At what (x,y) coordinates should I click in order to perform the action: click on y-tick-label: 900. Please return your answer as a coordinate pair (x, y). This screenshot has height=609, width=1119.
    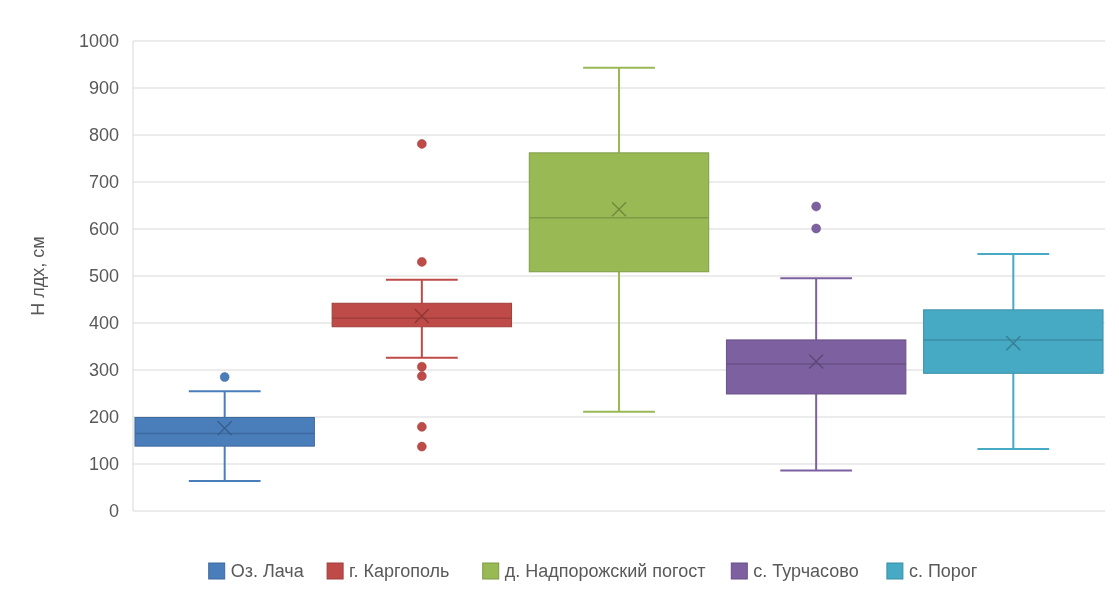
    Looking at the image, I should click on (103, 88).